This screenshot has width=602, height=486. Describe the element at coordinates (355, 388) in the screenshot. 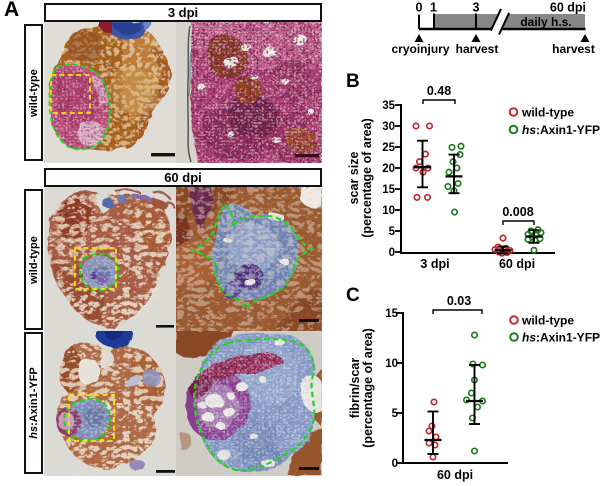

I see `svg-text: fibrin/scar` at that location.